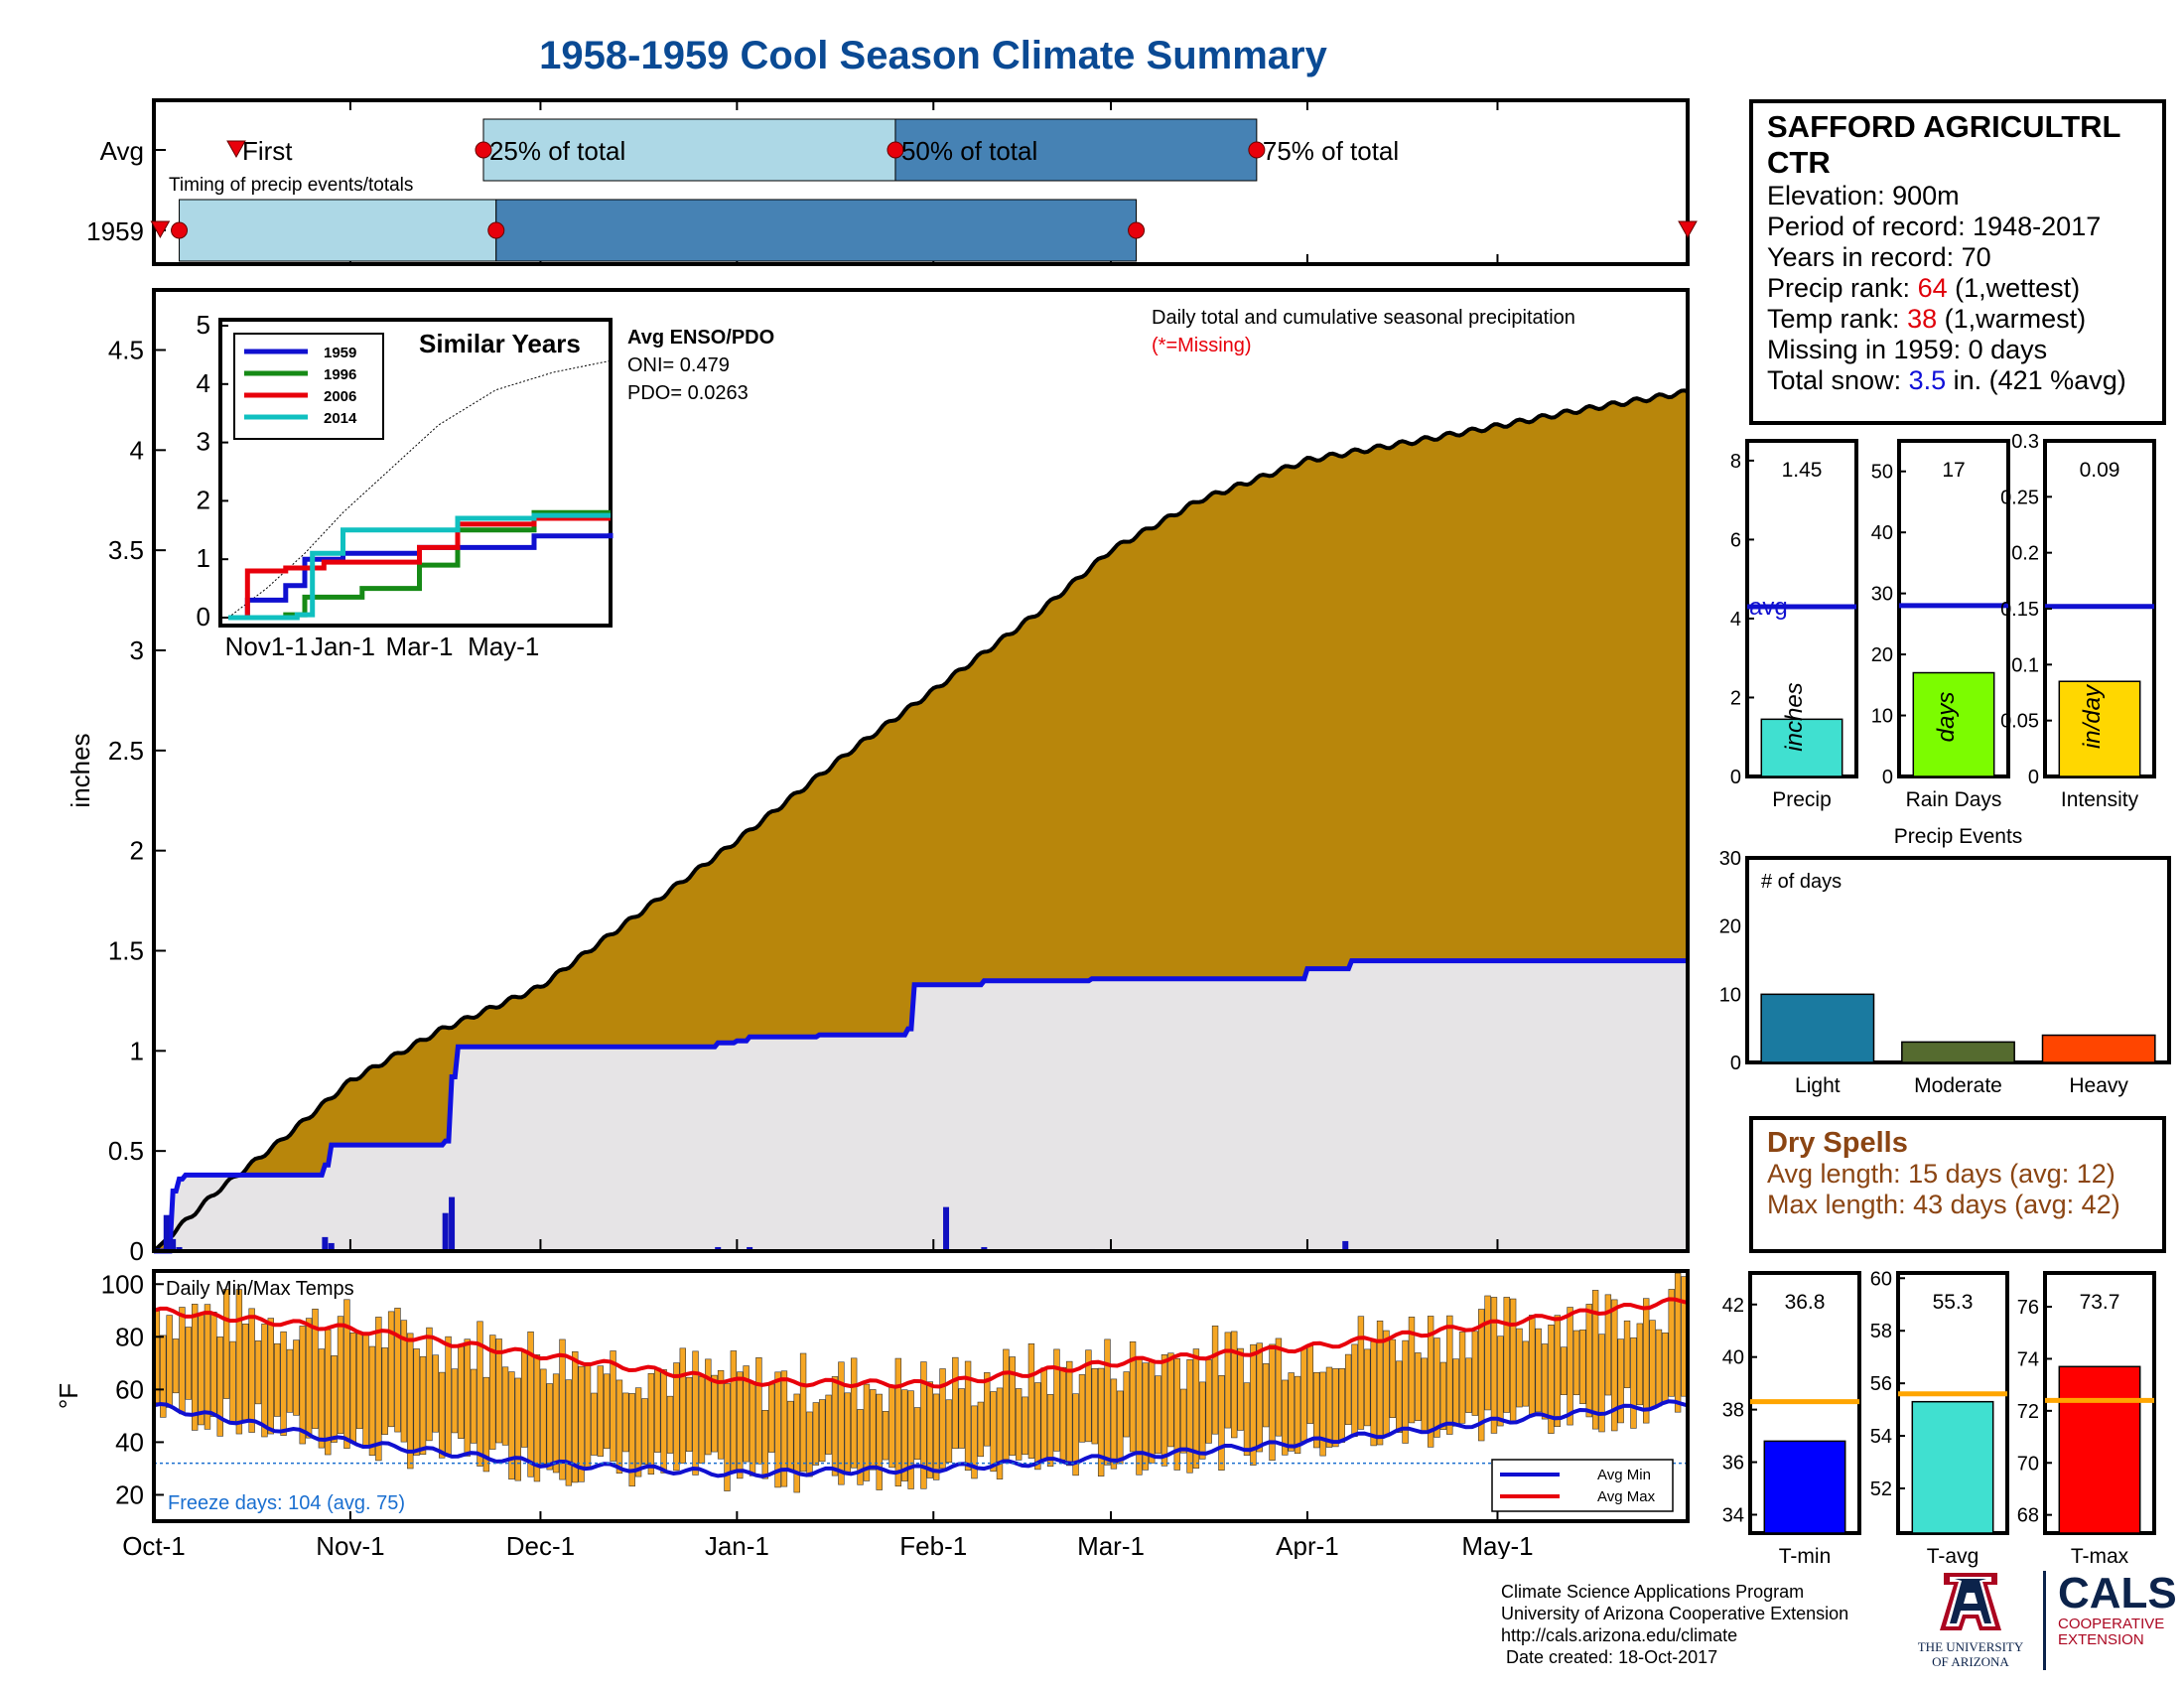  I want to click on station-elevation: Elevation: 900m, so click(1863, 196).